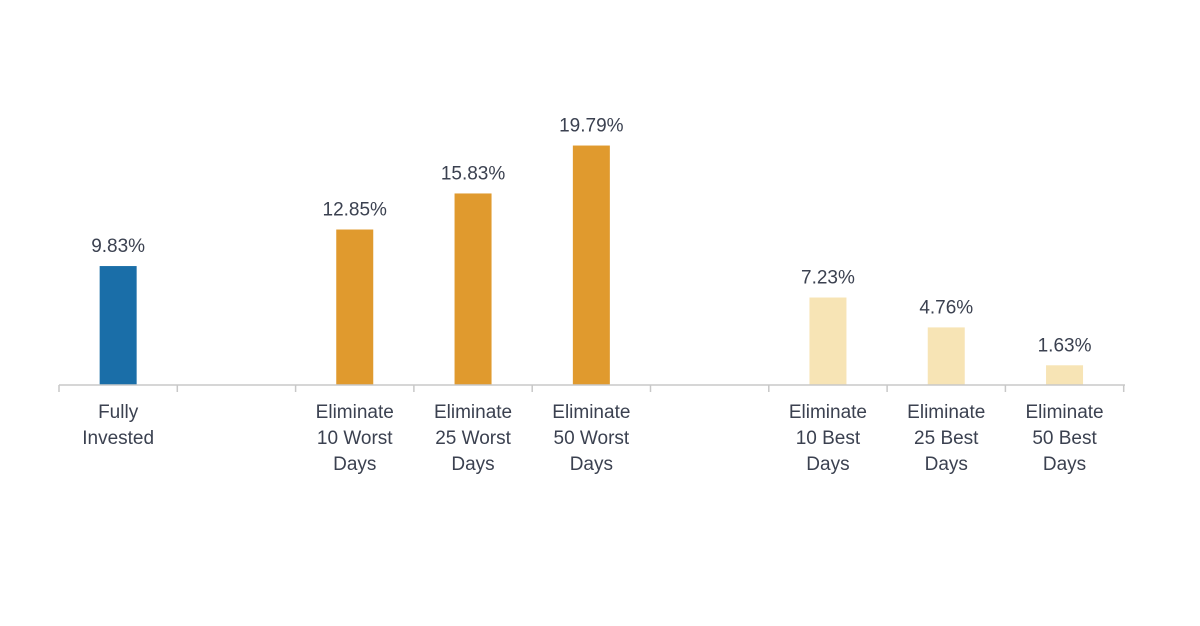 The width and height of the screenshot is (1200, 626). What do you see at coordinates (118, 246) in the screenshot?
I see `bar-value-label: 9.83%` at bounding box center [118, 246].